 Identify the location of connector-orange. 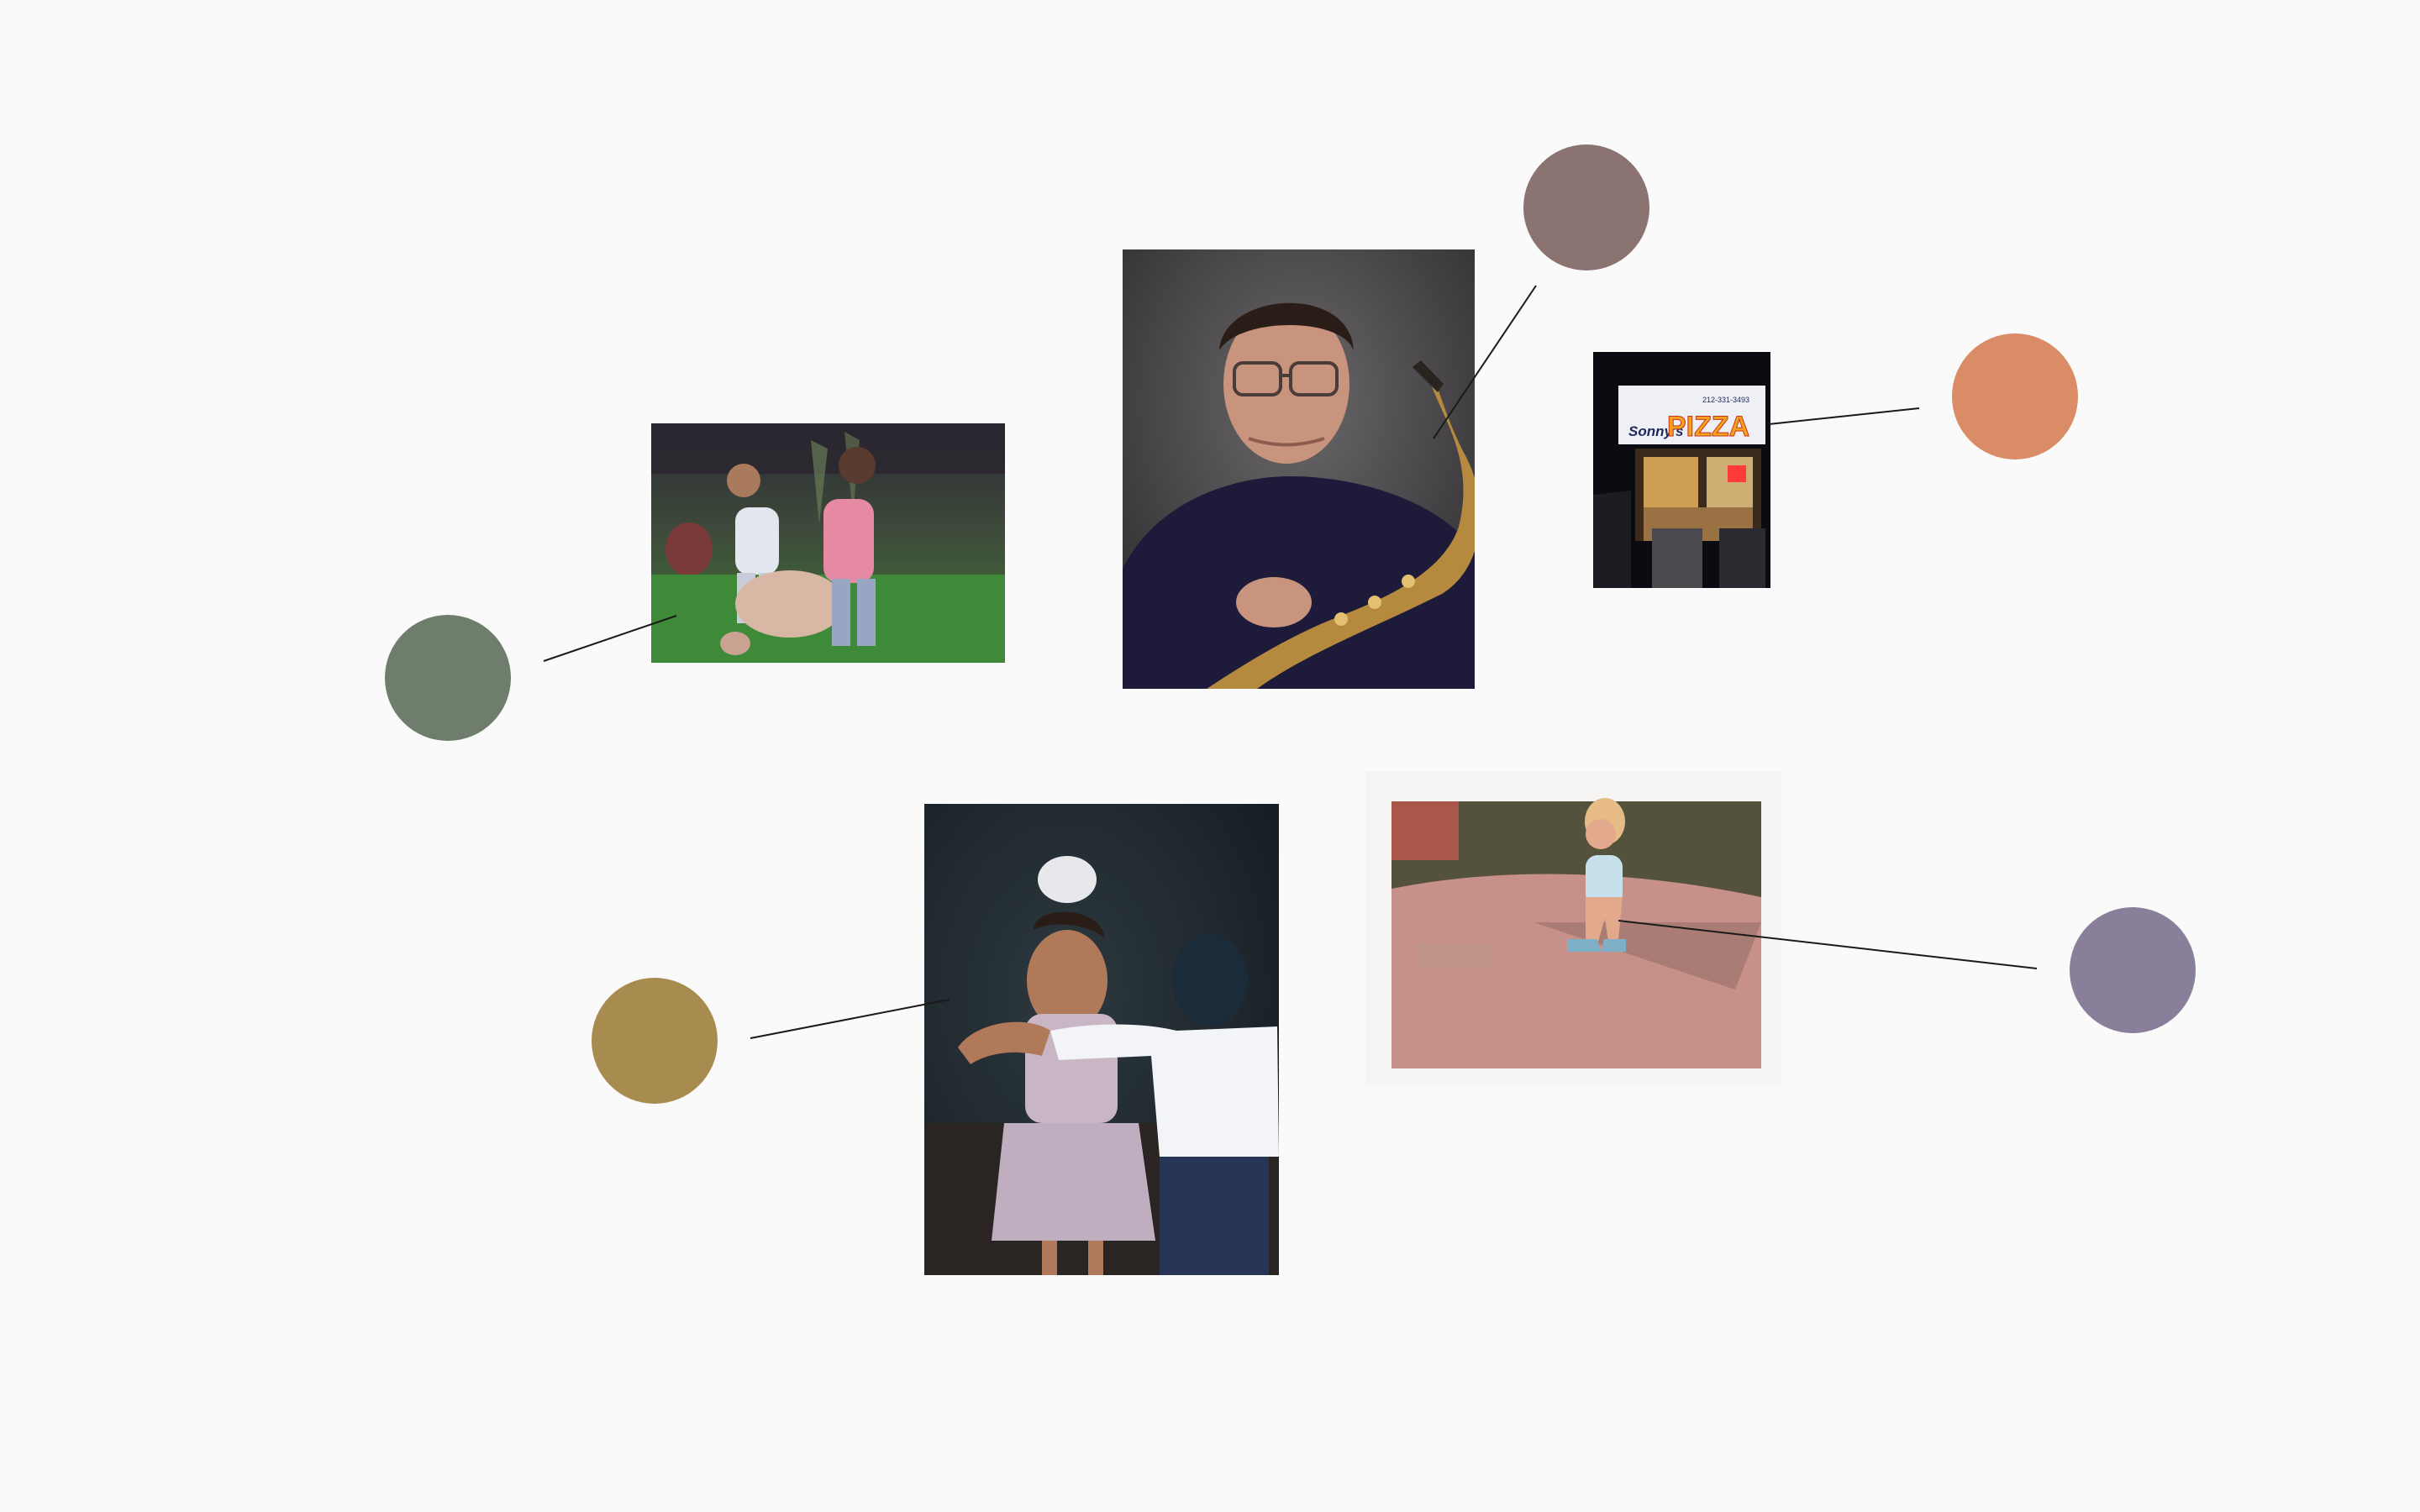
(1844, 416).